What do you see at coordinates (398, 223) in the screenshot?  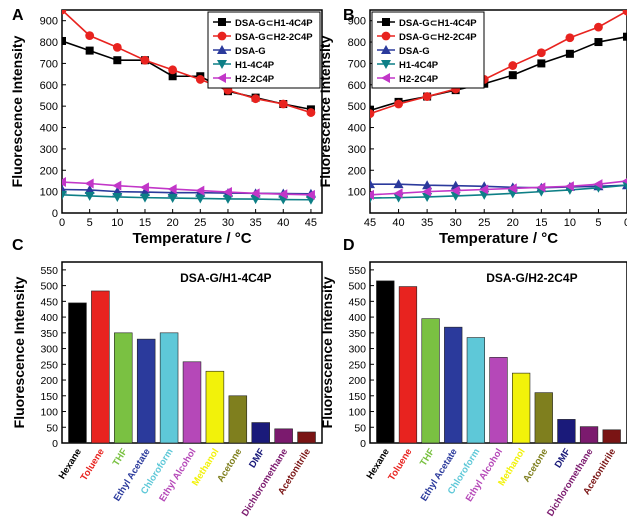 I see `x-tick-label: 40` at bounding box center [398, 223].